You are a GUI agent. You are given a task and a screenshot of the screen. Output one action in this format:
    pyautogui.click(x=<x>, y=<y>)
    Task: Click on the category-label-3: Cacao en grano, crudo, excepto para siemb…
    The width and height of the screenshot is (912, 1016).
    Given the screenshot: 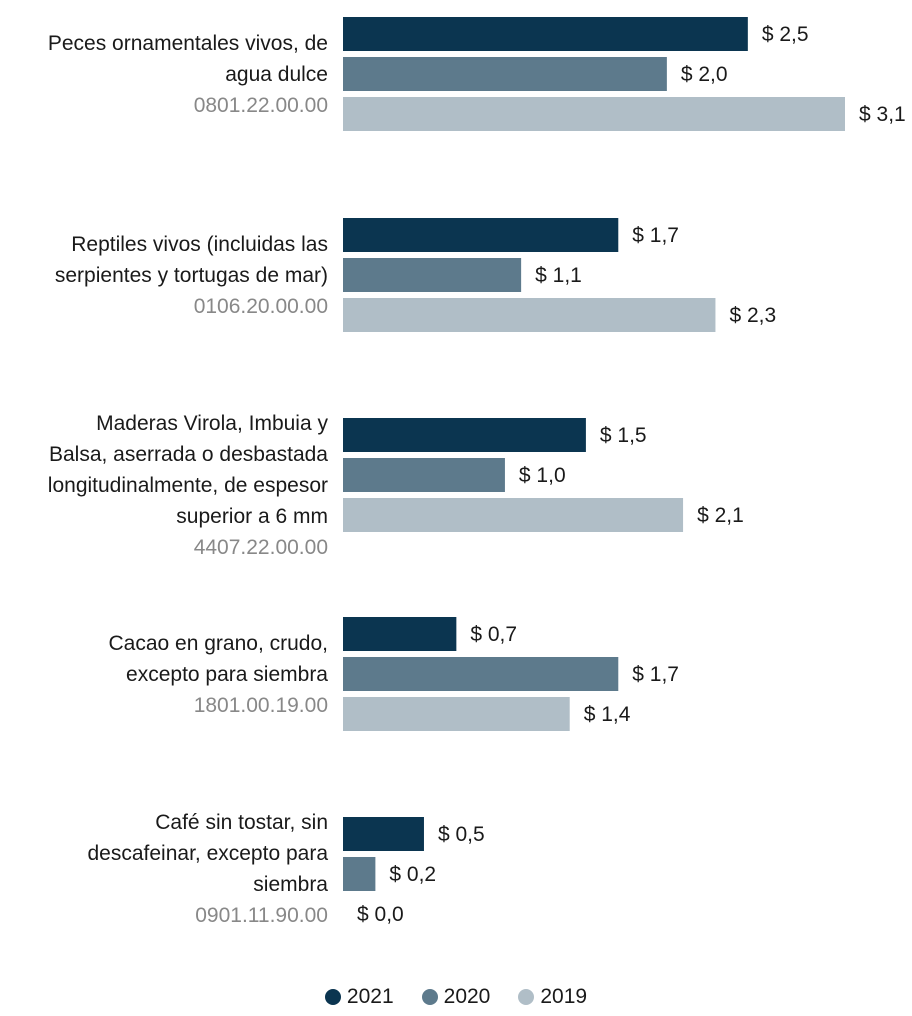 What is the action you would take?
    pyautogui.click(x=218, y=674)
    